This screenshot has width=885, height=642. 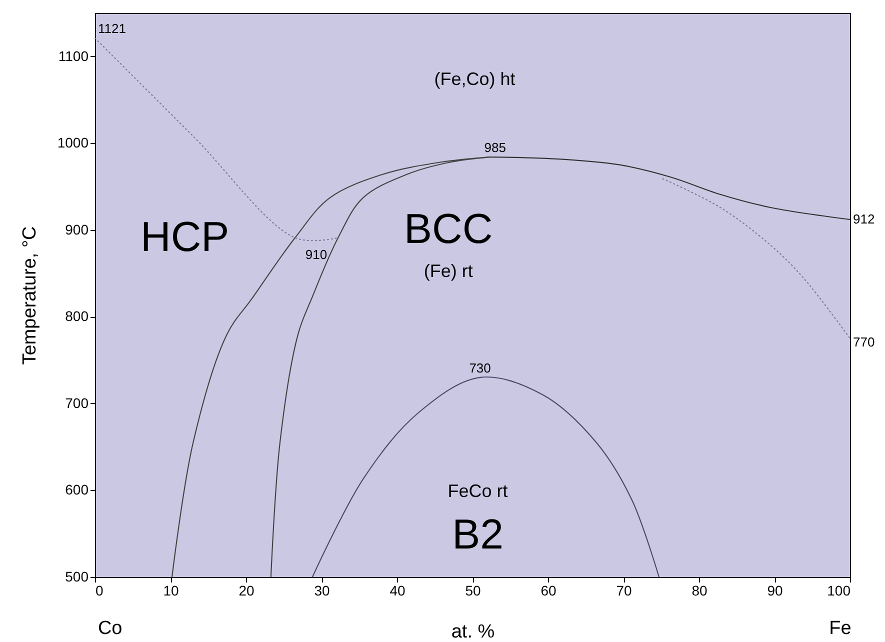 What do you see at coordinates (478, 490) in the screenshot?
I see `annotation: FeCo rt` at bounding box center [478, 490].